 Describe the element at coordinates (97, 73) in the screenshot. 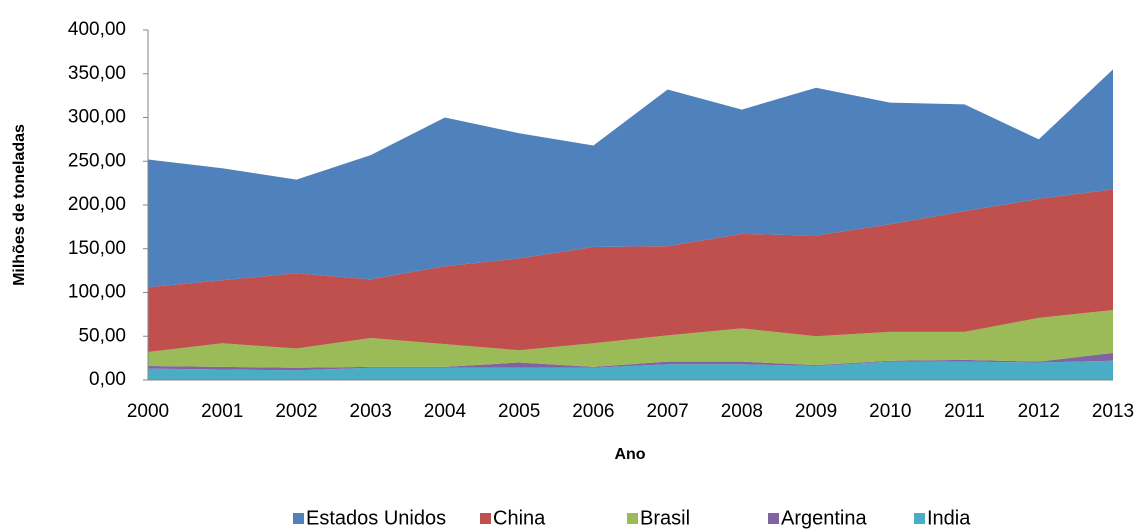

I see `y-tick-label: 350,00` at that location.